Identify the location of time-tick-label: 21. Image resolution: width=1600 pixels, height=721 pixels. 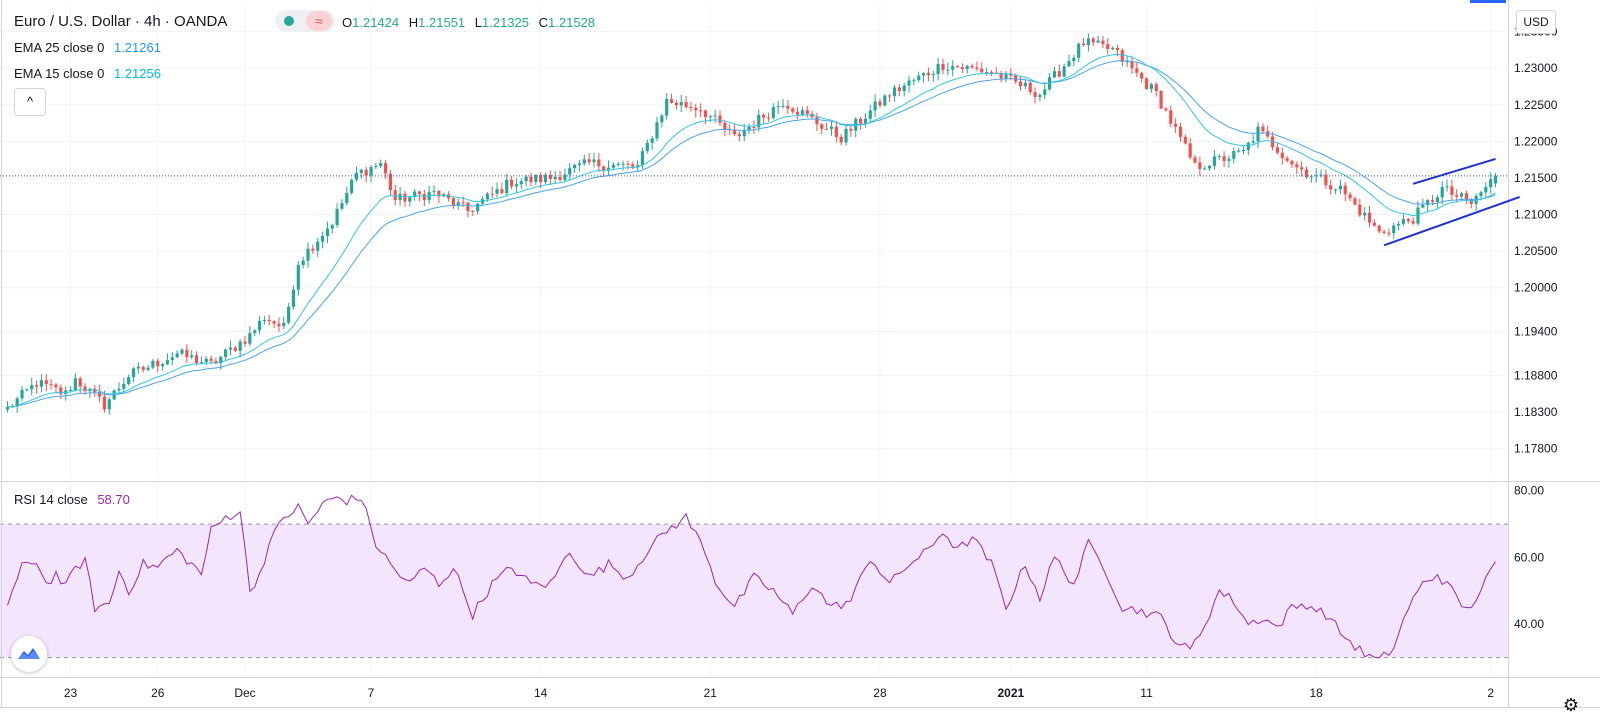
(711, 693).